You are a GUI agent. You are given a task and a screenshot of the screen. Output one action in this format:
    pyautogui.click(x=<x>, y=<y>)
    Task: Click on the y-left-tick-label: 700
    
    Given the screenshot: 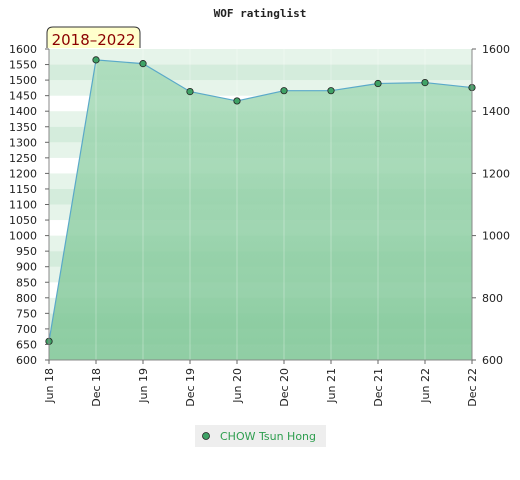 What is the action you would take?
    pyautogui.click(x=26, y=329)
    